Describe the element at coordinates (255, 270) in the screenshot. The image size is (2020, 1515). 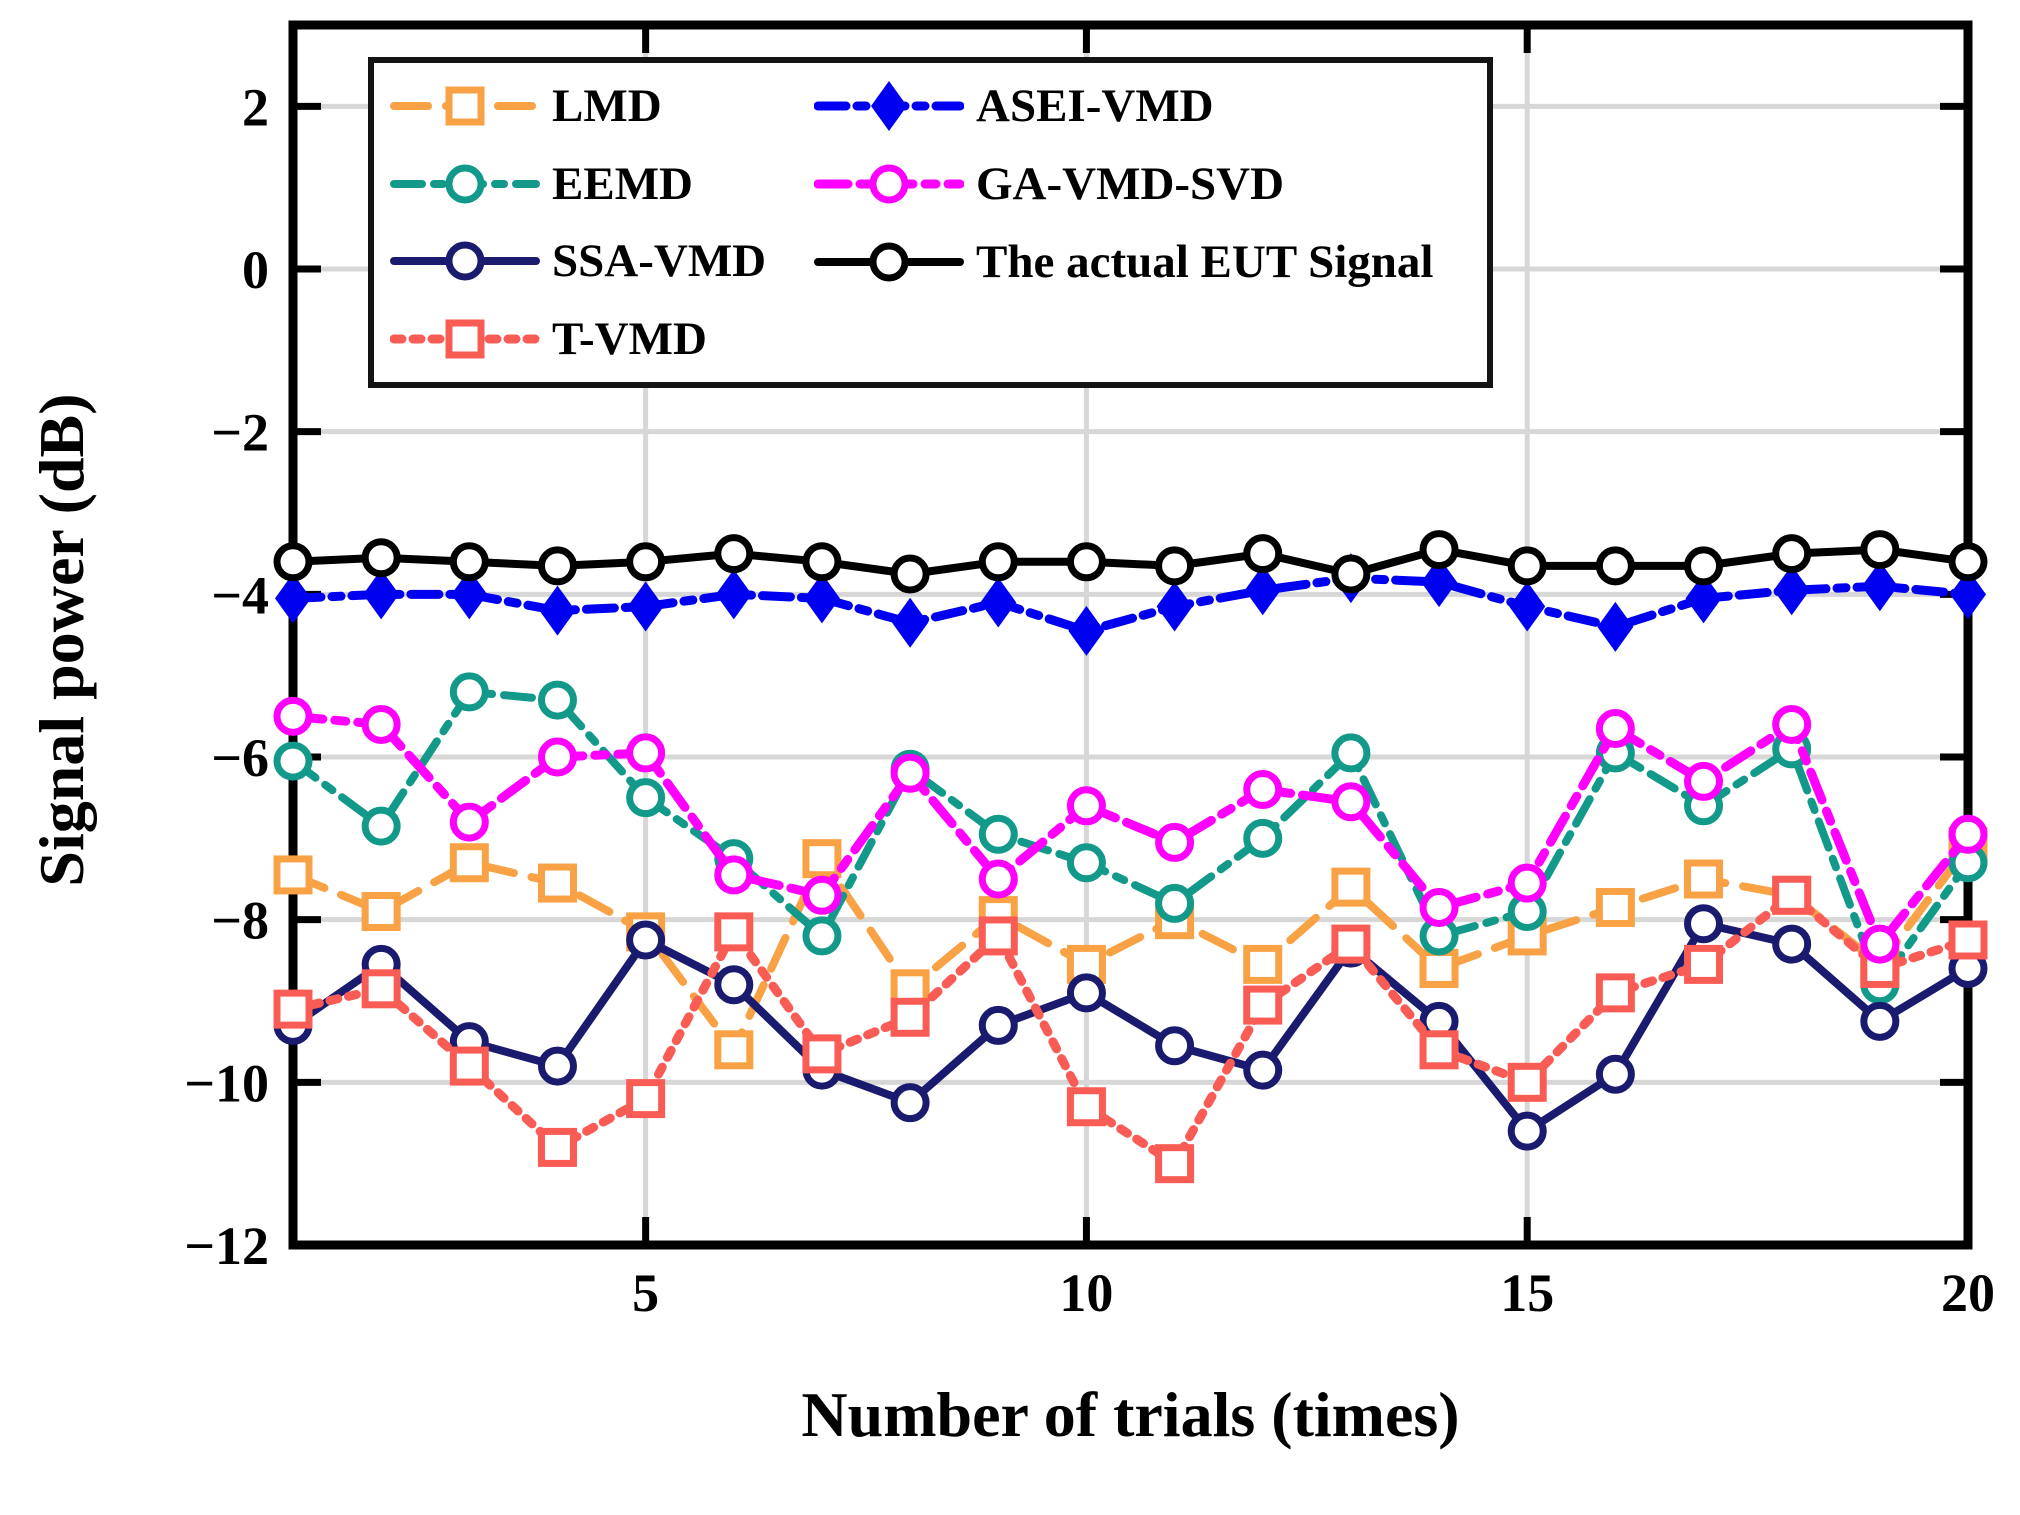
I see `y-tick-label-0: 0` at that location.